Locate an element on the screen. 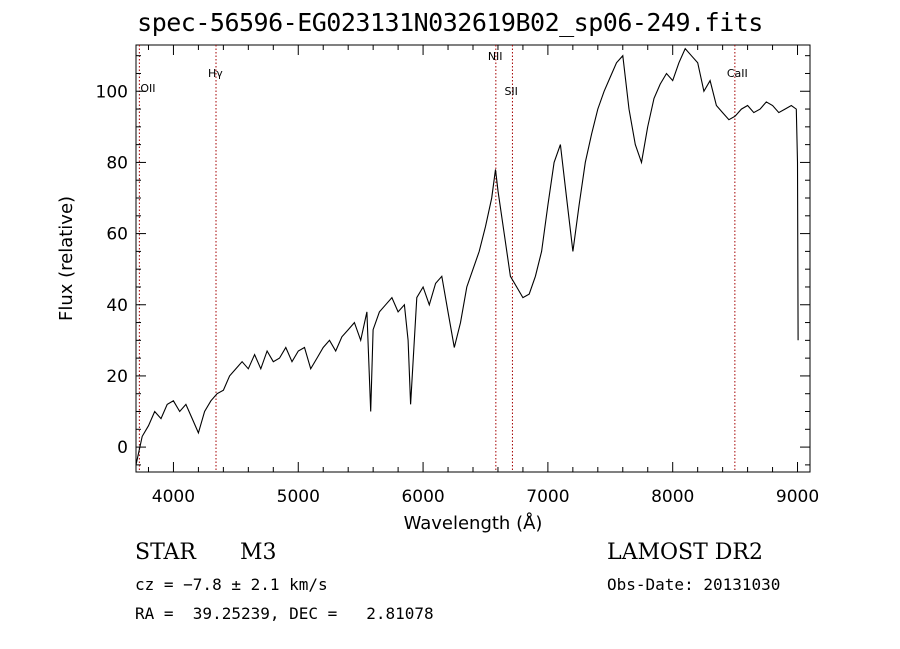  line-marker-label: NII is located at coordinates (495, 56).